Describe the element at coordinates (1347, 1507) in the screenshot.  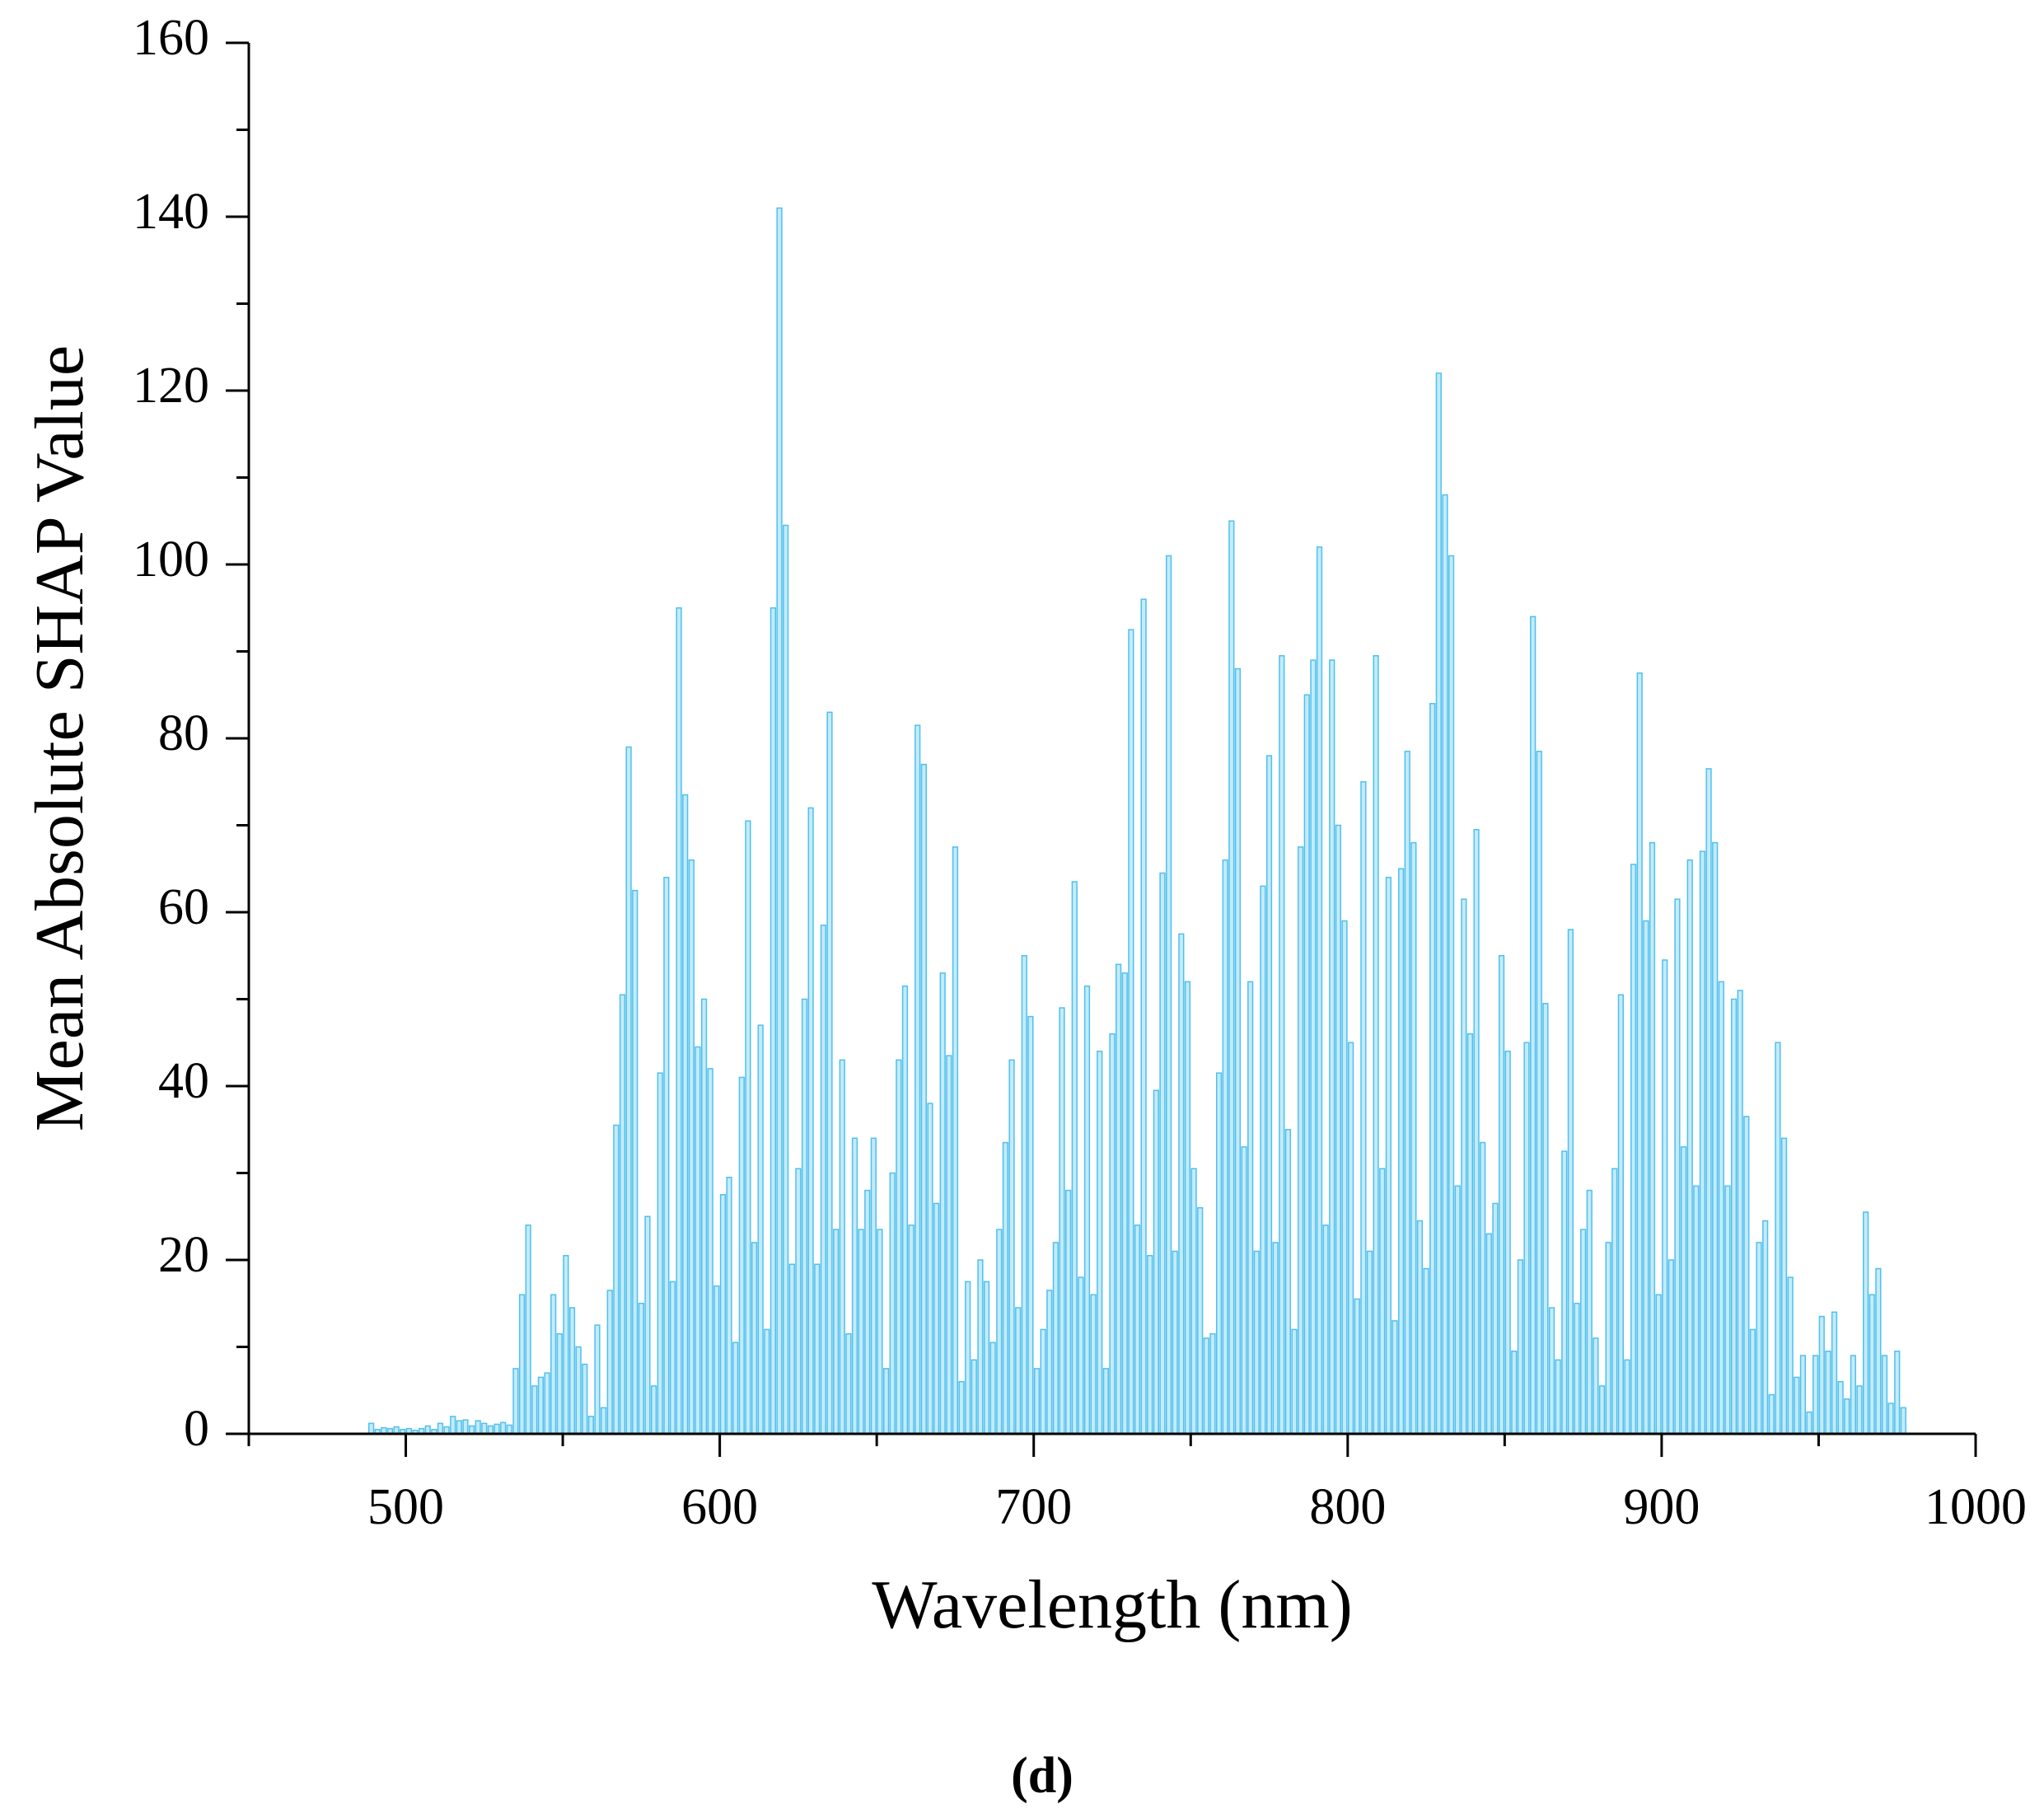
I see `x-tick-label: 800` at that location.